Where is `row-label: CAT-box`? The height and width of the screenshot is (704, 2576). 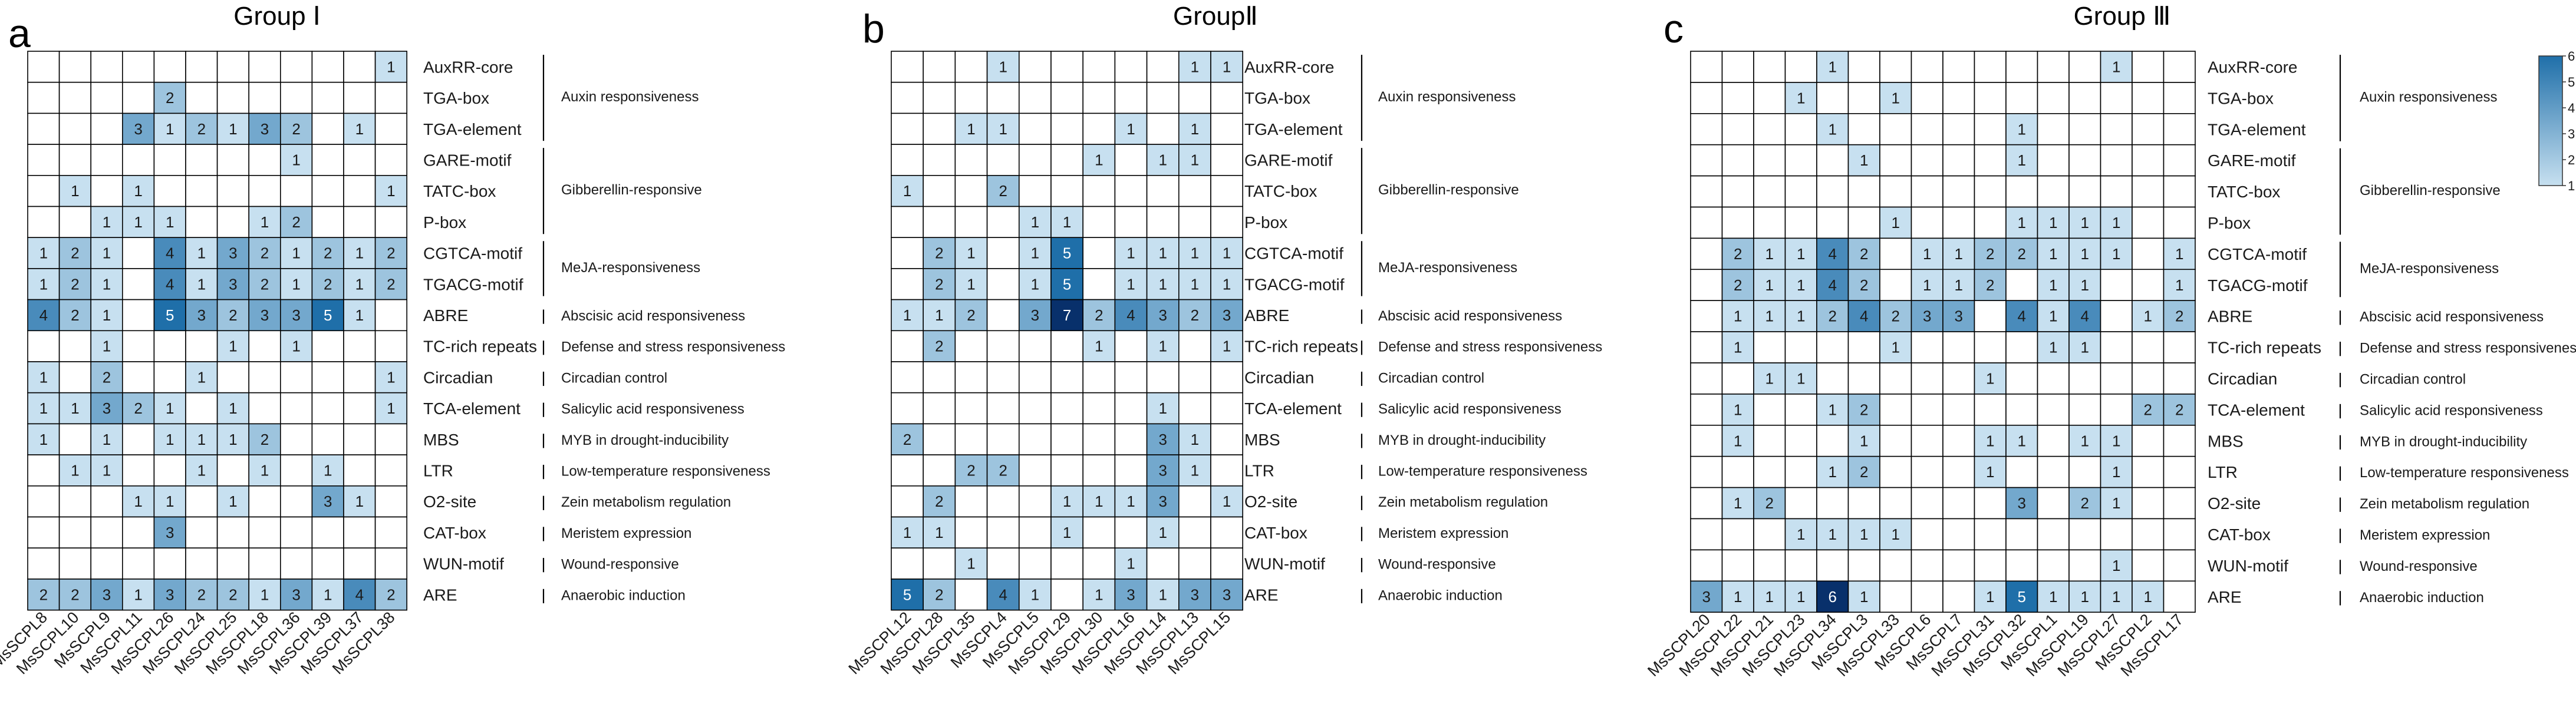 row-label: CAT-box is located at coordinates (2239, 535).